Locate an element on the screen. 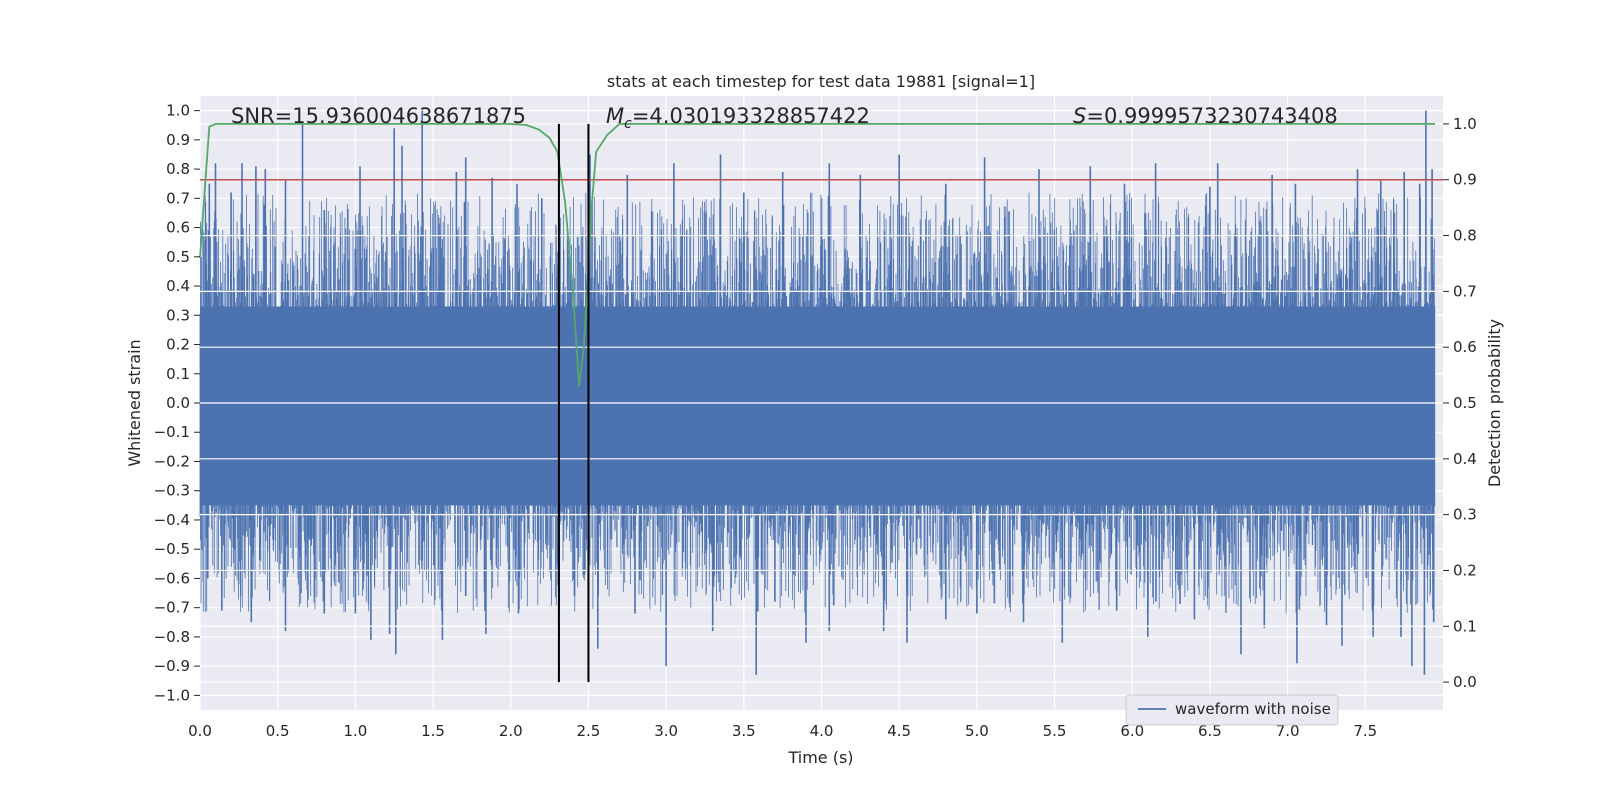  y2-tick-label: 0.7 is located at coordinates (1465, 291).